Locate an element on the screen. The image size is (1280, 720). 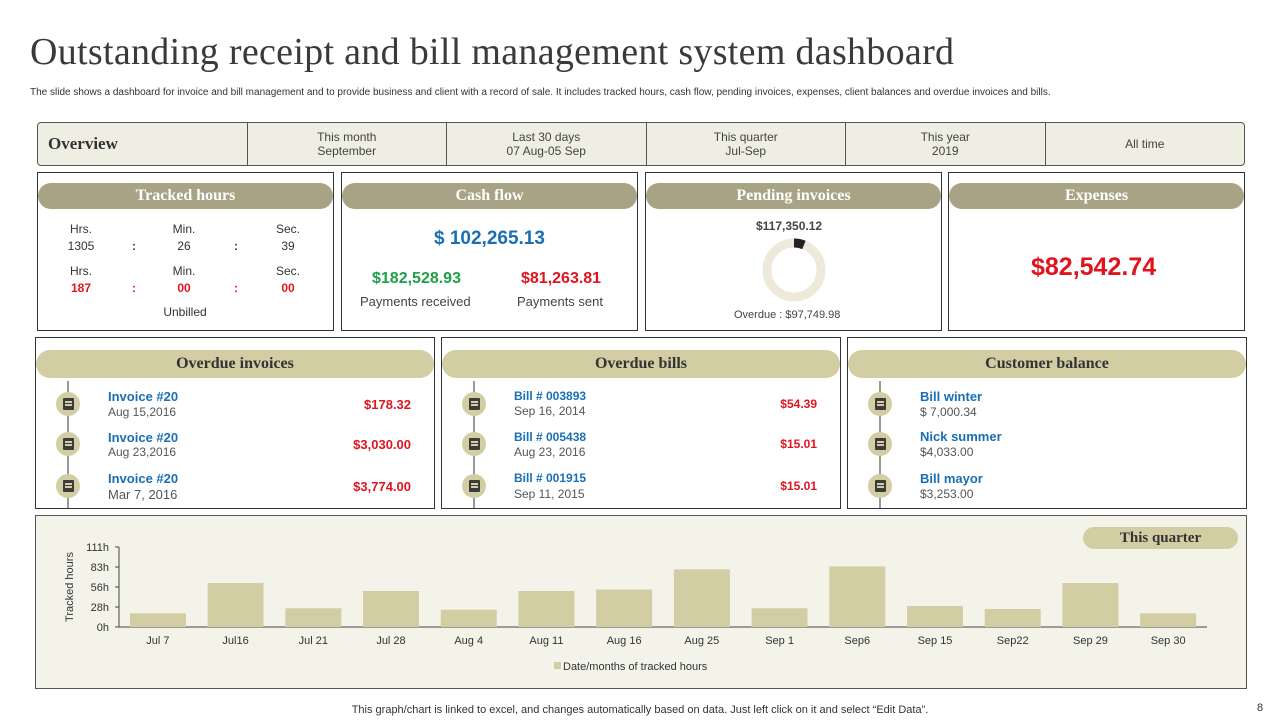
x-tick-label: Sep 29 is located at coordinates (1090, 641).